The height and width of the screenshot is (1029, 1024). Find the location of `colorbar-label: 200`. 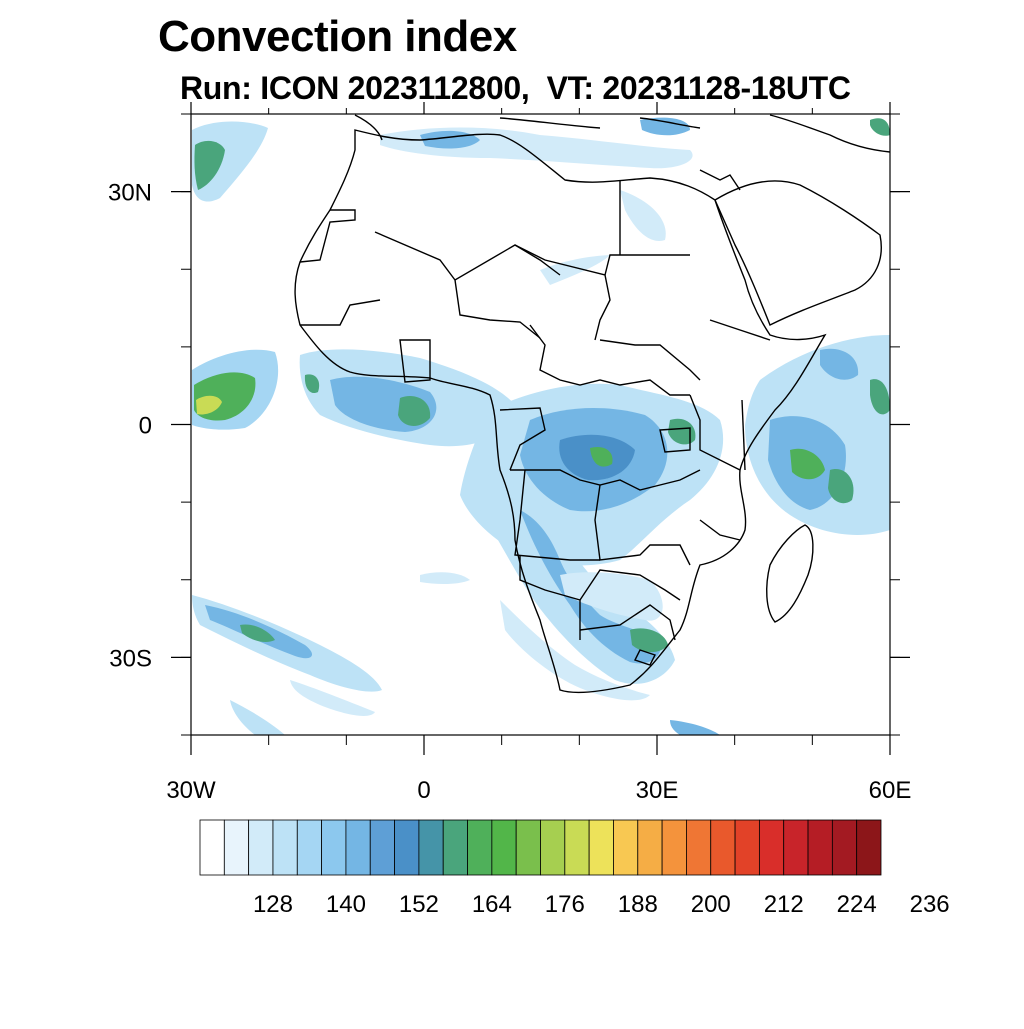

colorbar-label: 200 is located at coordinates (711, 904).